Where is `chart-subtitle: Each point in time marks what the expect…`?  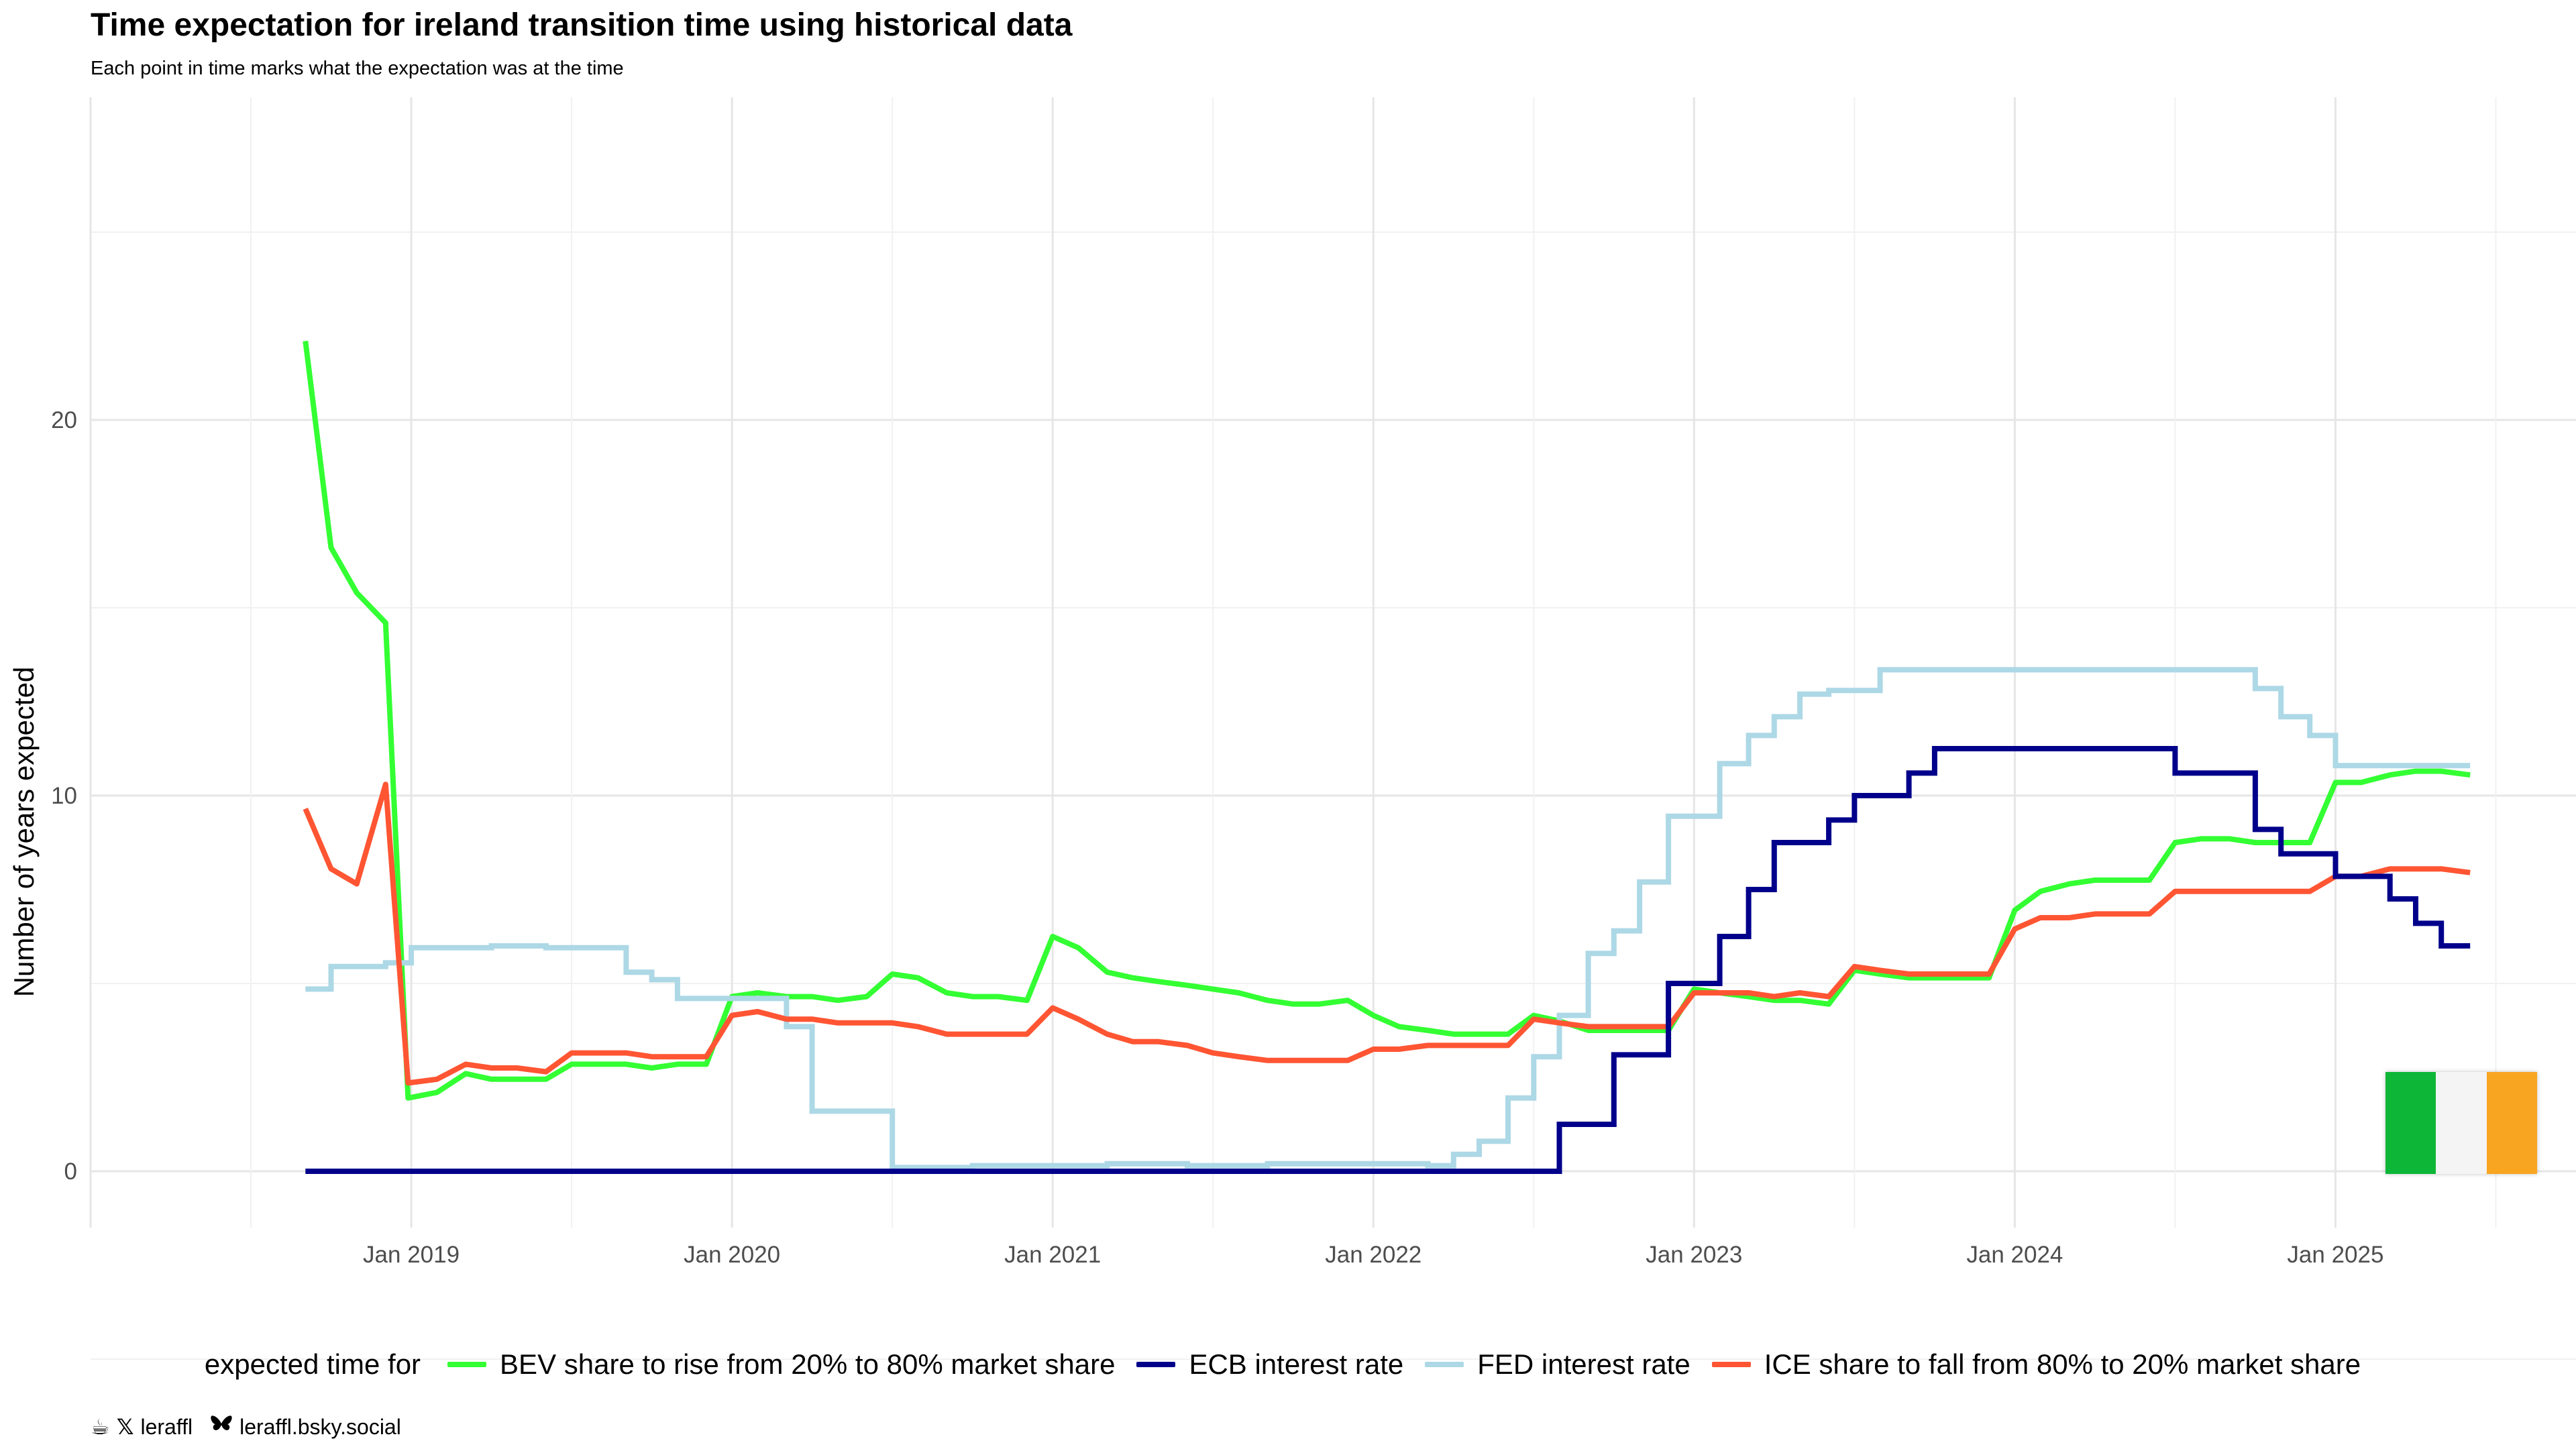 chart-subtitle: Each point in time marks what the expect… is located at coordinates (357, 68).